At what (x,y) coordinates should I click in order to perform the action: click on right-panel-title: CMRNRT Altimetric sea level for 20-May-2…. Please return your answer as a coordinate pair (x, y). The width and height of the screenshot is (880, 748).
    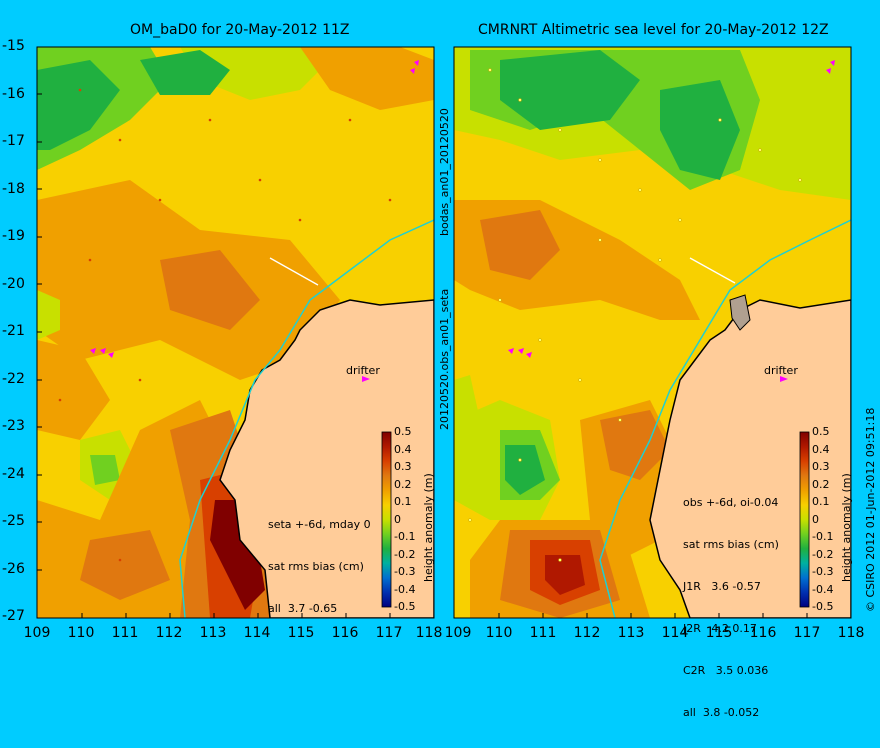
    Looking at the image, I should click on (653, 30).